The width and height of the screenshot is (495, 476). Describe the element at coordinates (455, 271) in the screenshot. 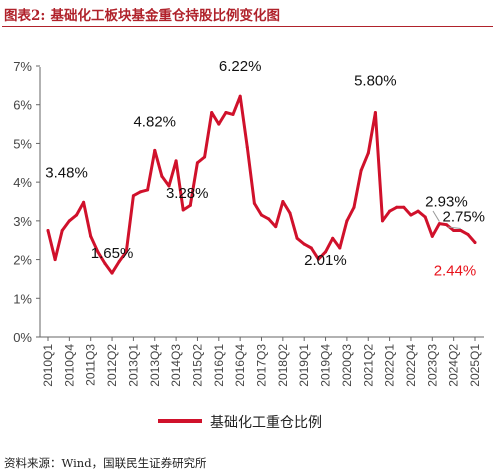

I see `data-label: 2.44%` at that location.